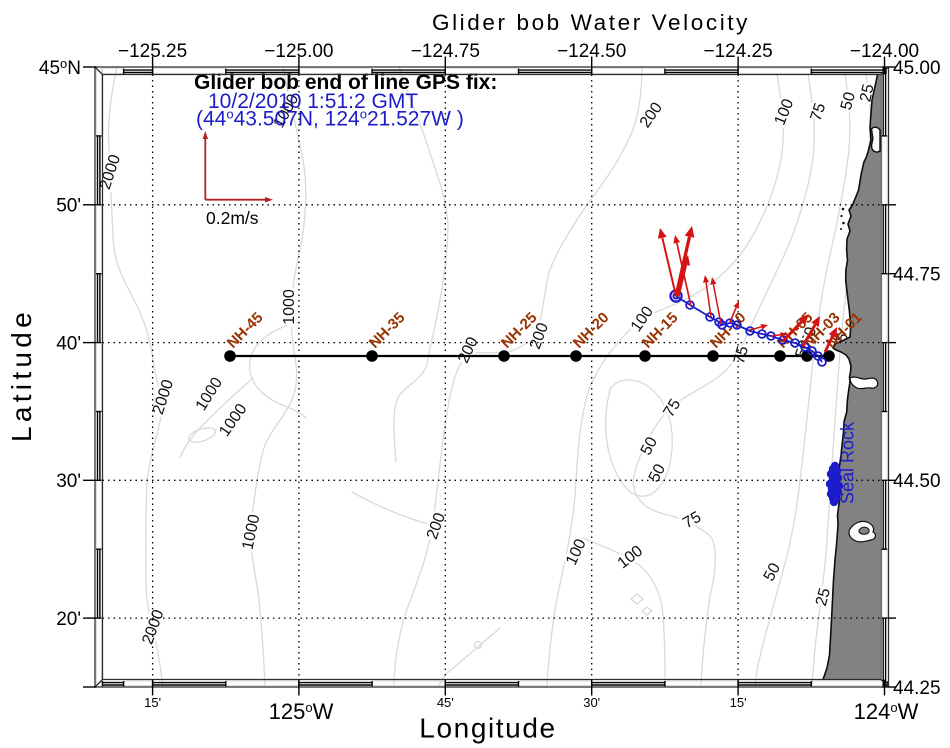  What do you see at coordinates (737, 51) in the screenshot?
I see `svg-text: −124.25` at bounding box center [737, 51].